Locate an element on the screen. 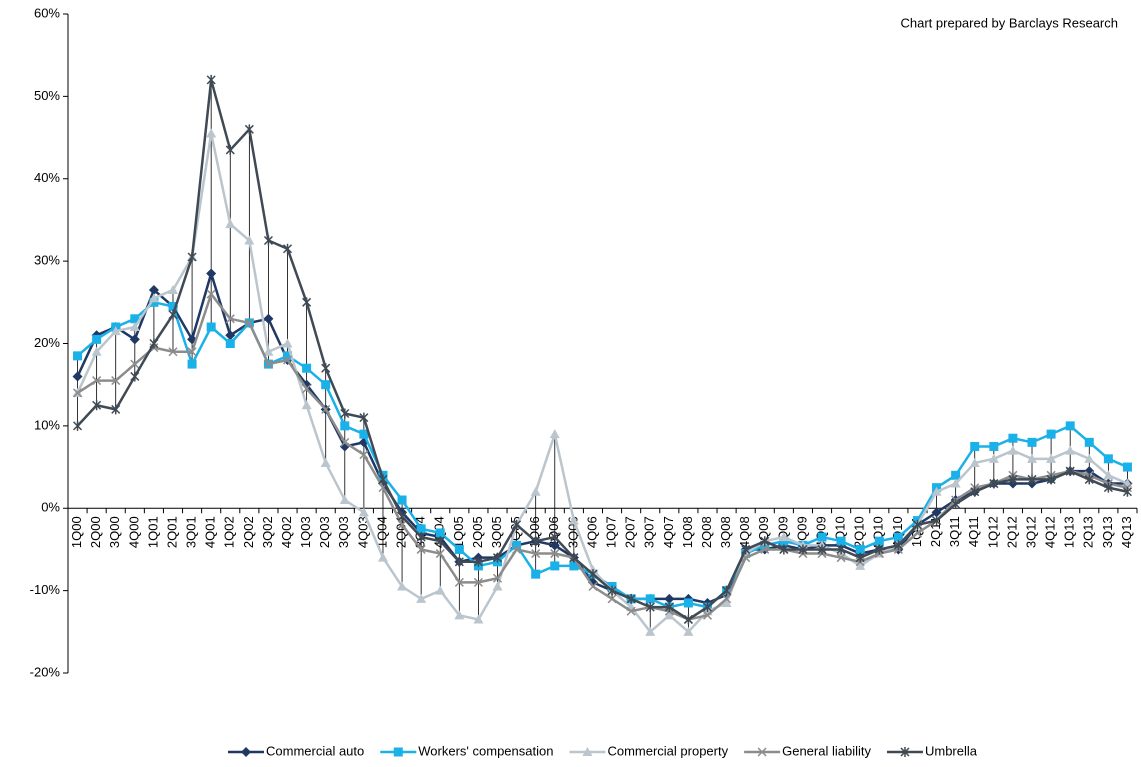 This screenshot has height=767, width=1141. y-tick-label: 10% is located at coordinates (47, 424).